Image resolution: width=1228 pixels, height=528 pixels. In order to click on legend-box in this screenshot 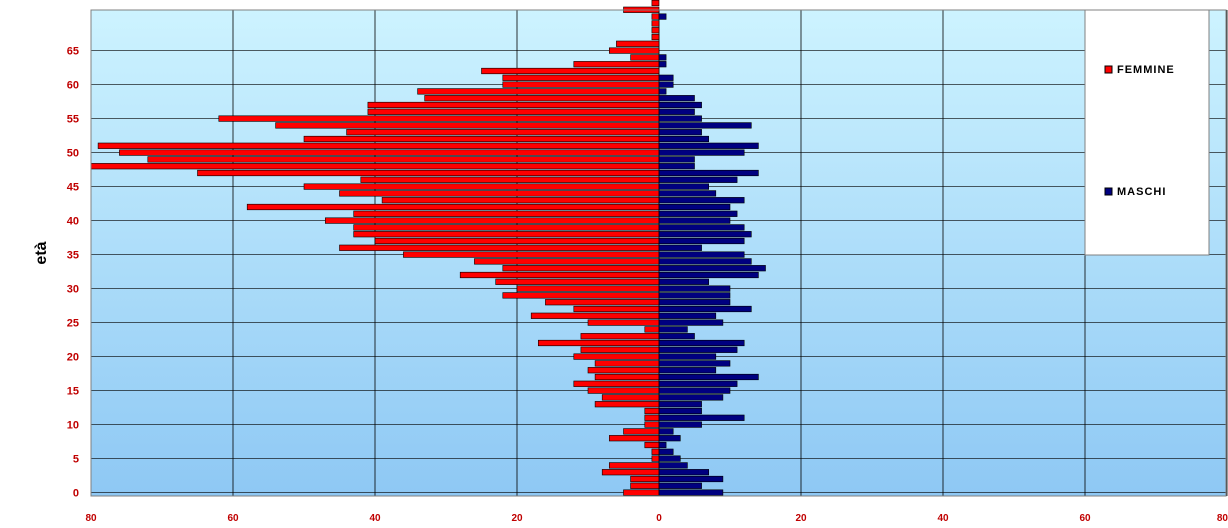, I will do `click(1147, 132)`.